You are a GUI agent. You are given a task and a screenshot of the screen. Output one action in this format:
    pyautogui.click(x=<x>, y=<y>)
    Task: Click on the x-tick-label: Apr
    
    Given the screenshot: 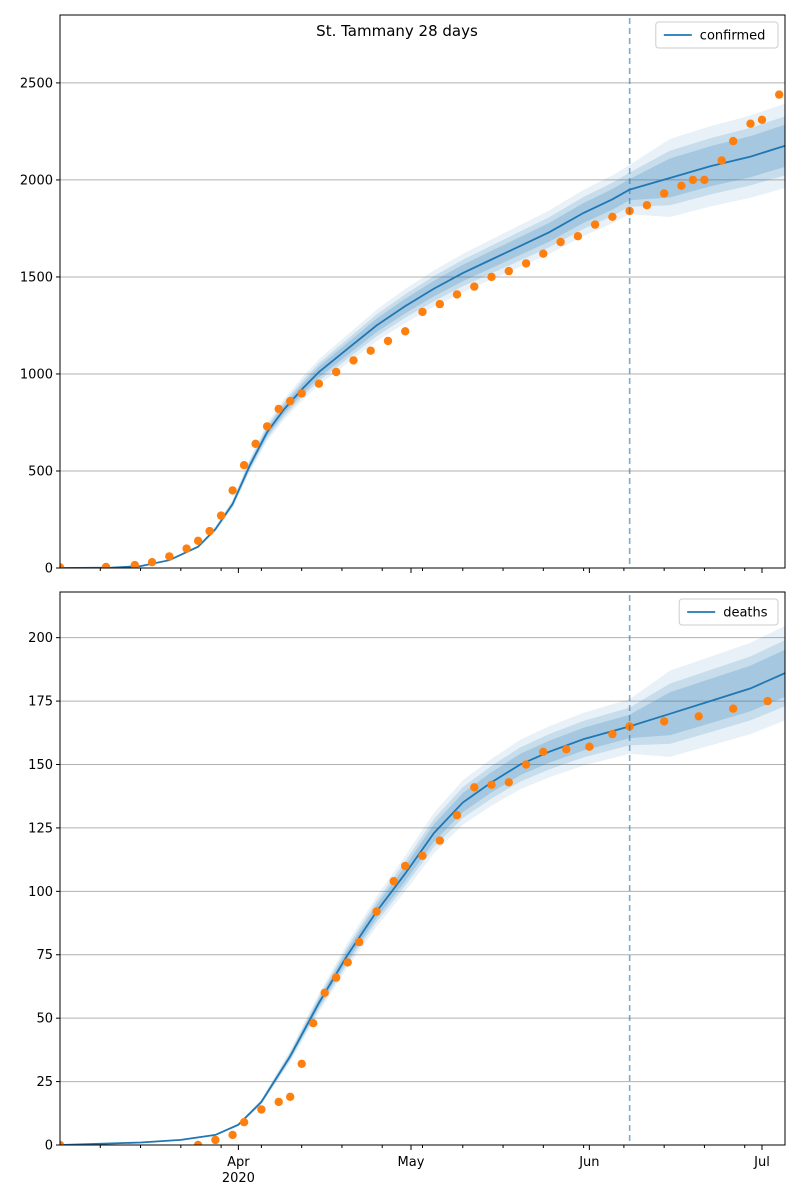 What is the action you would take?
    pyautogui.click(x=238, y=1162)
    